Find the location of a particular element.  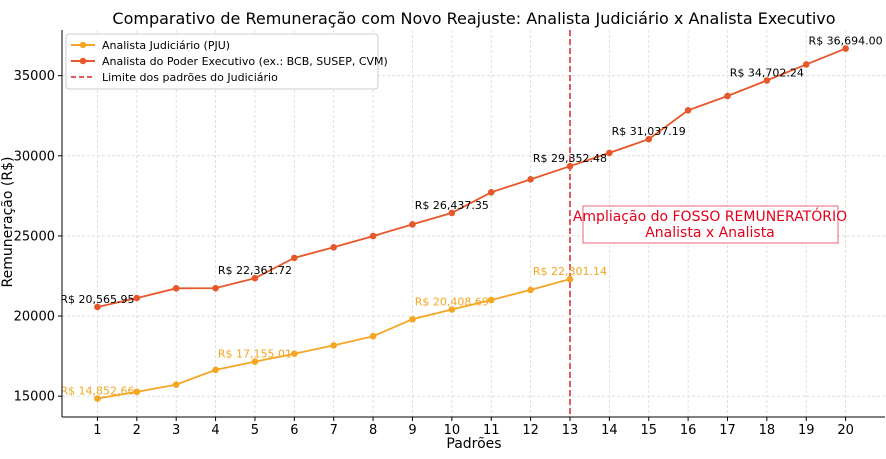

x-tick-label: 16 is located at coordinates (688, 430).